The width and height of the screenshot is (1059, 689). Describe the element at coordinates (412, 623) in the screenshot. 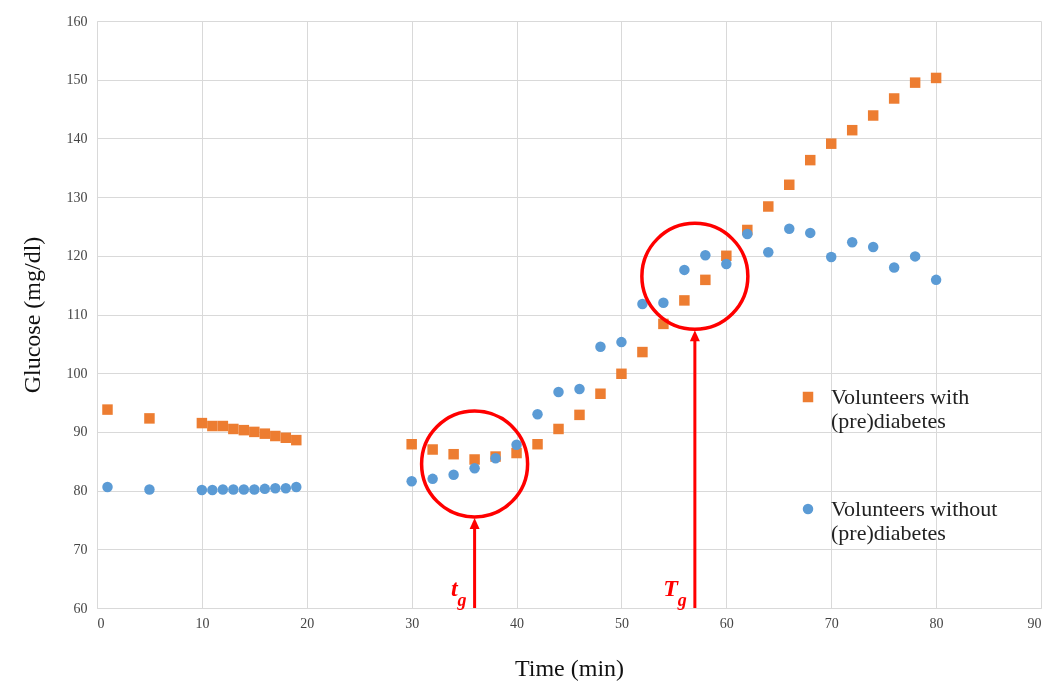

I see `x-tick-label: 30` at that location.